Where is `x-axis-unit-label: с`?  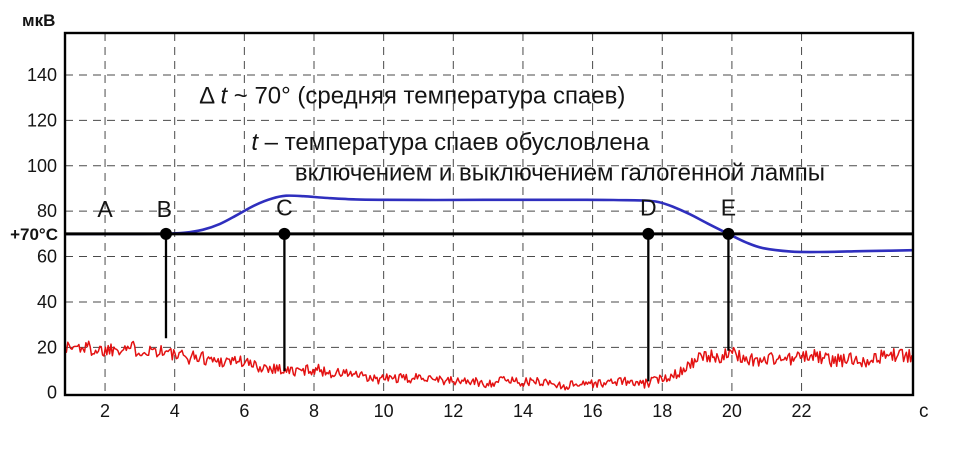
x-axis-unit-label: с is located at coordinates (924, 411).